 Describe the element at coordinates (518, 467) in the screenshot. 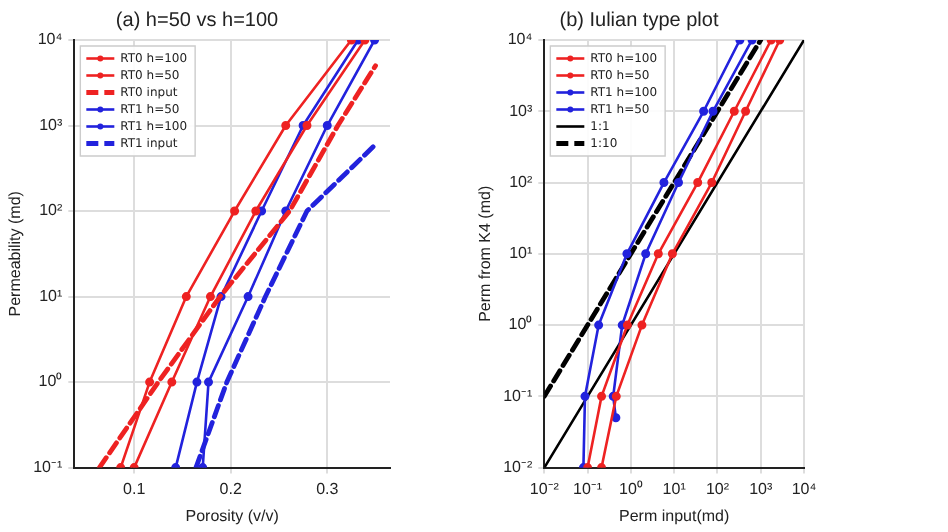

I see `y-tick-label: 10⁻²` at that location.